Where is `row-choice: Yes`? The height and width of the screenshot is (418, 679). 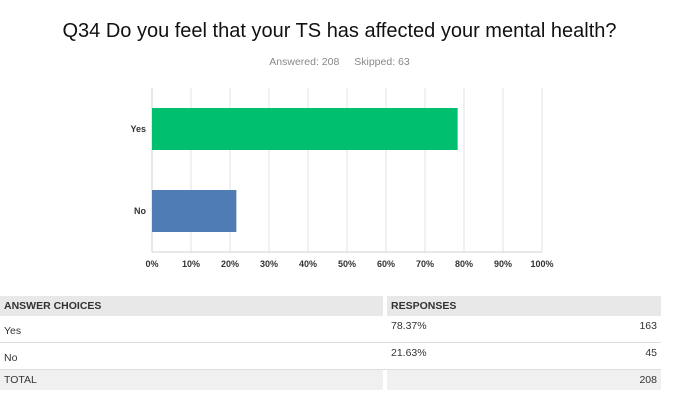
row-choice: Yes is located at coordinates (191, 329).